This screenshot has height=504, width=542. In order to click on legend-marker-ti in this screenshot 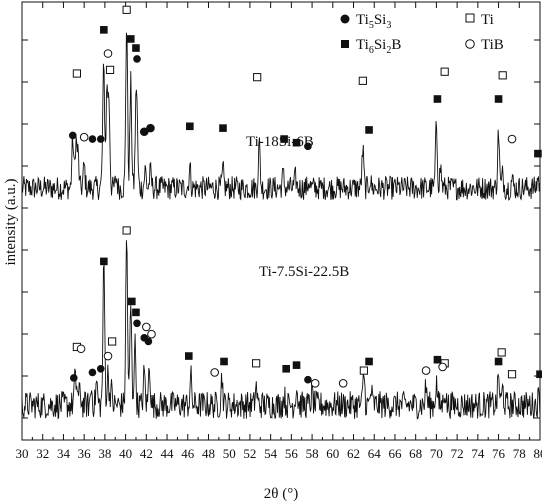, I will do `click(470, 18)`.